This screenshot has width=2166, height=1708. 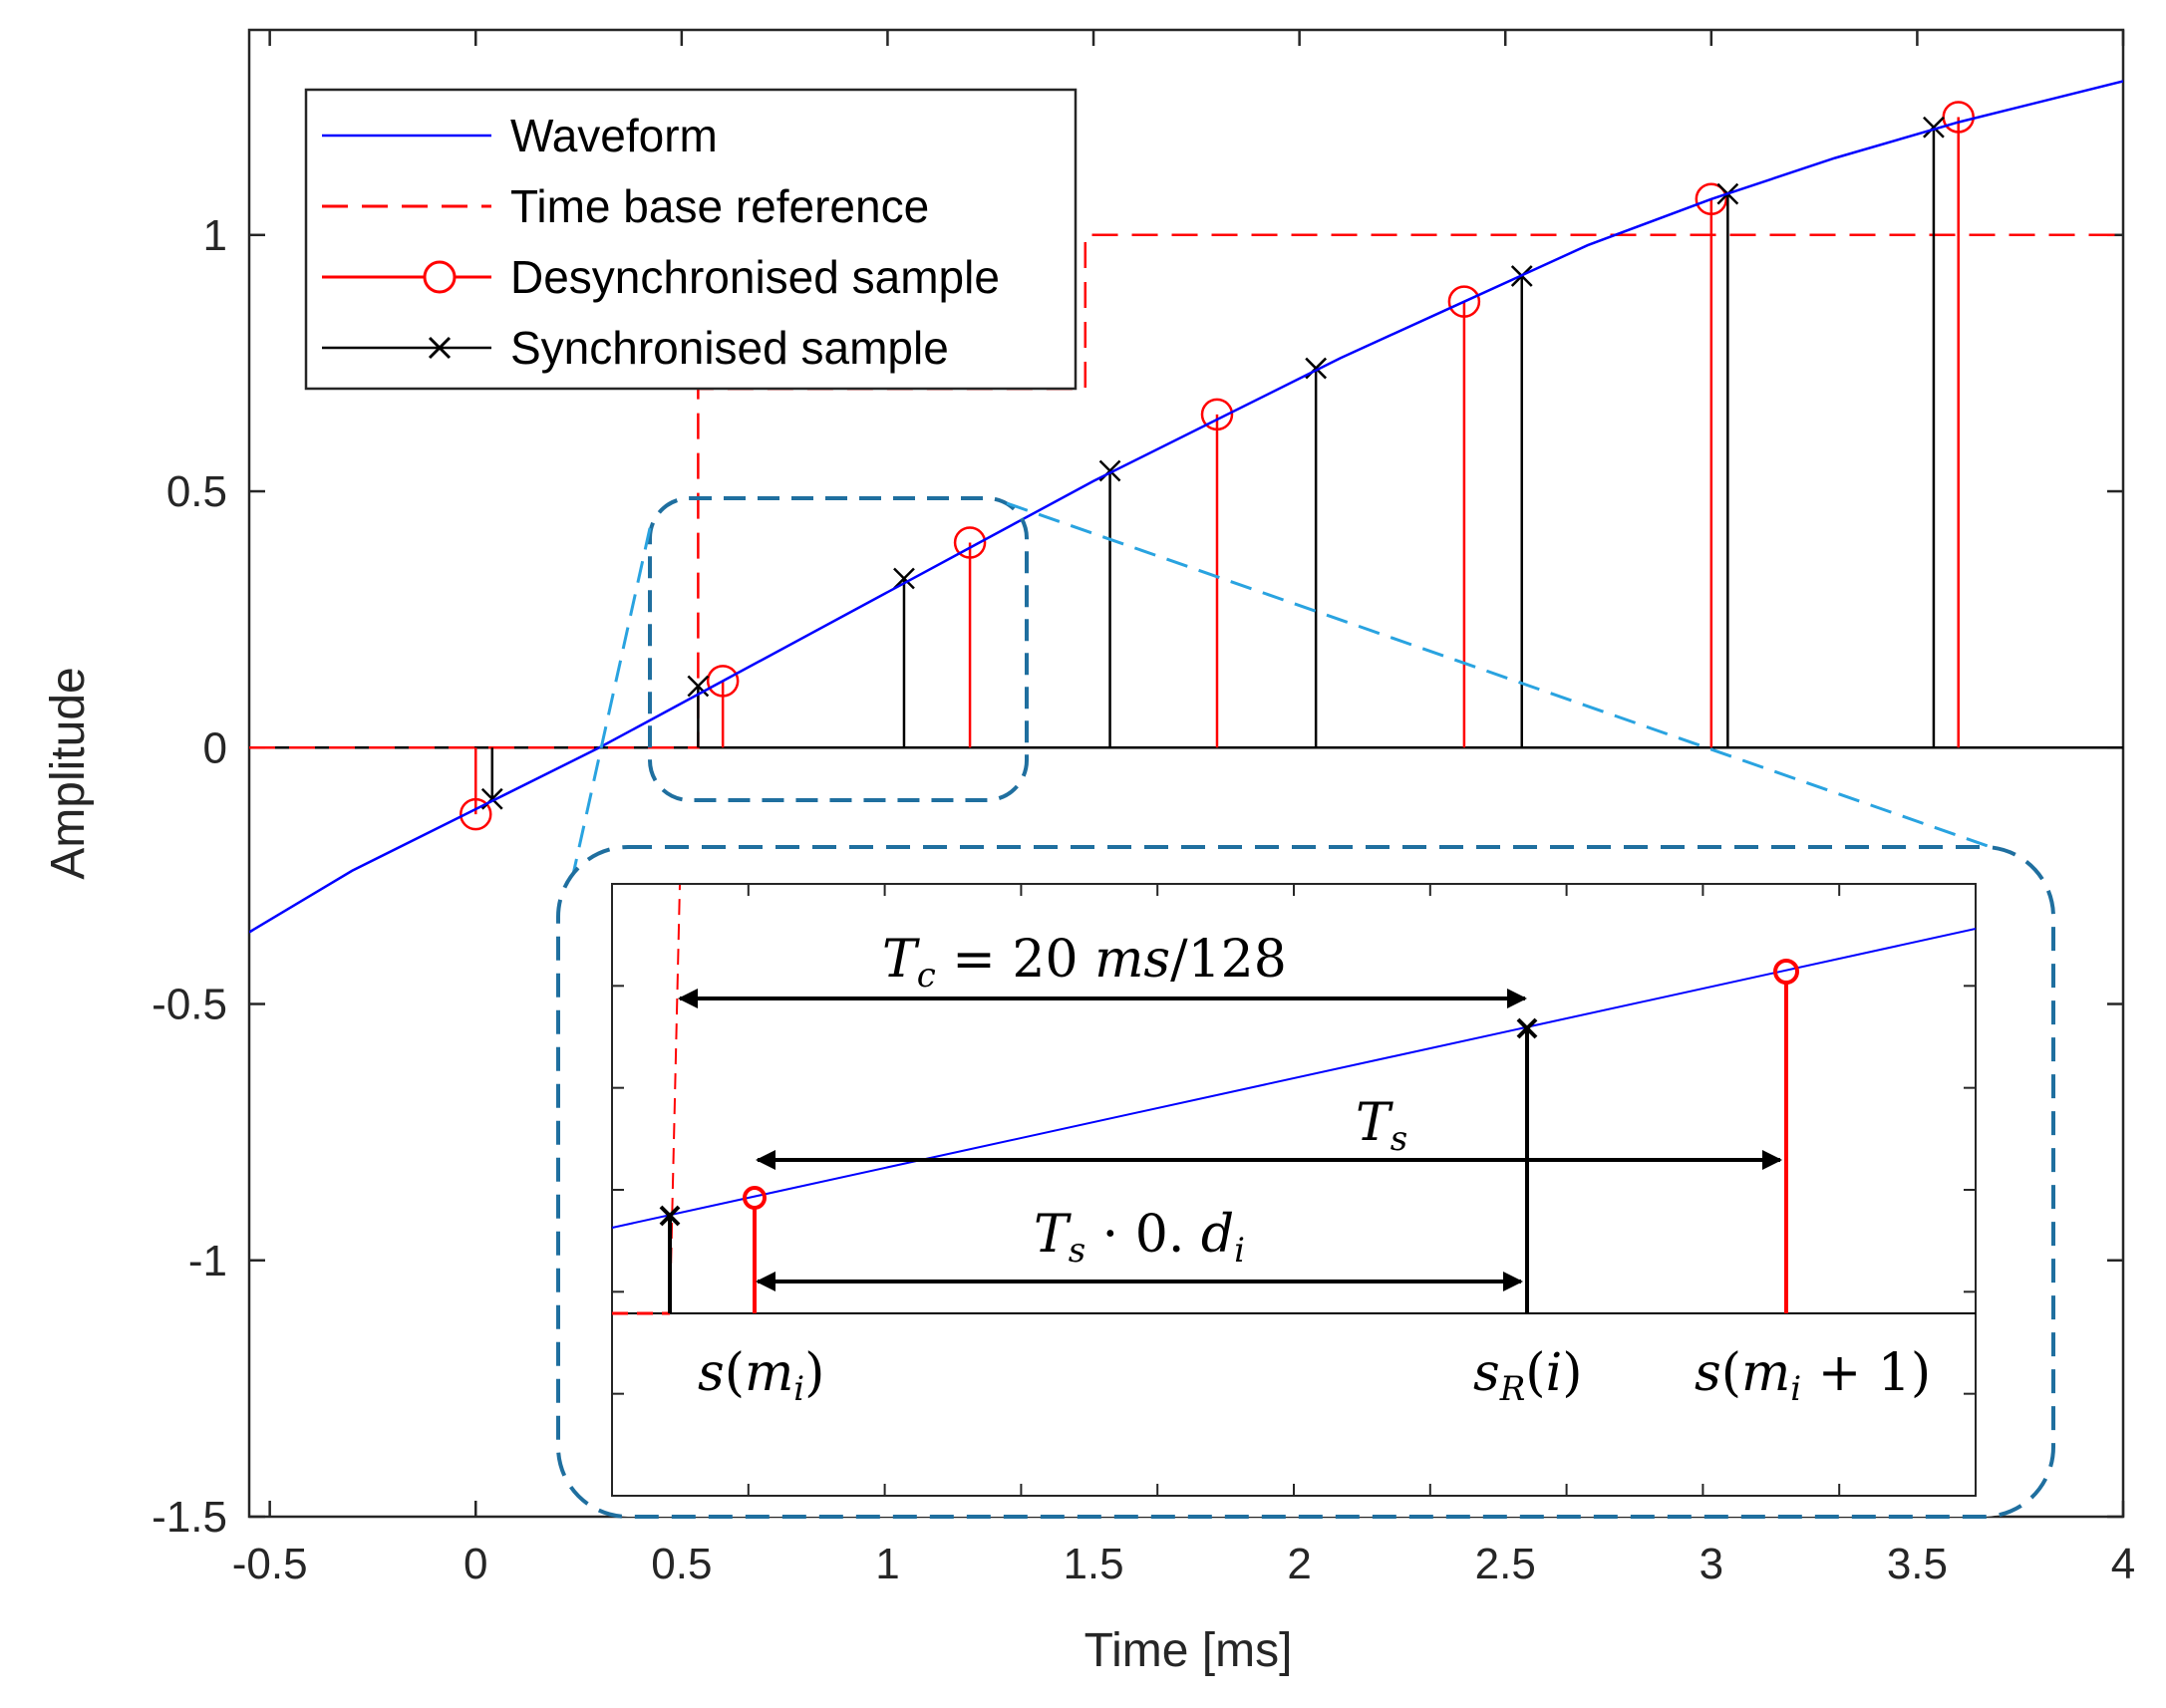 What do you see at coordinates (2123, 1564) in the screenshot?
I see `x-tick-label: 4` at bounding box center [2123, 1564].